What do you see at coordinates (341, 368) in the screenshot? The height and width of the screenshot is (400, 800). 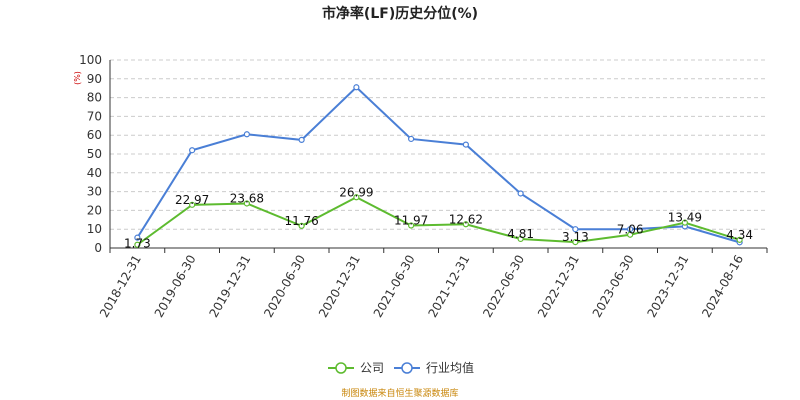 I see `legend-company-marker` at bounding box center [341, 368].